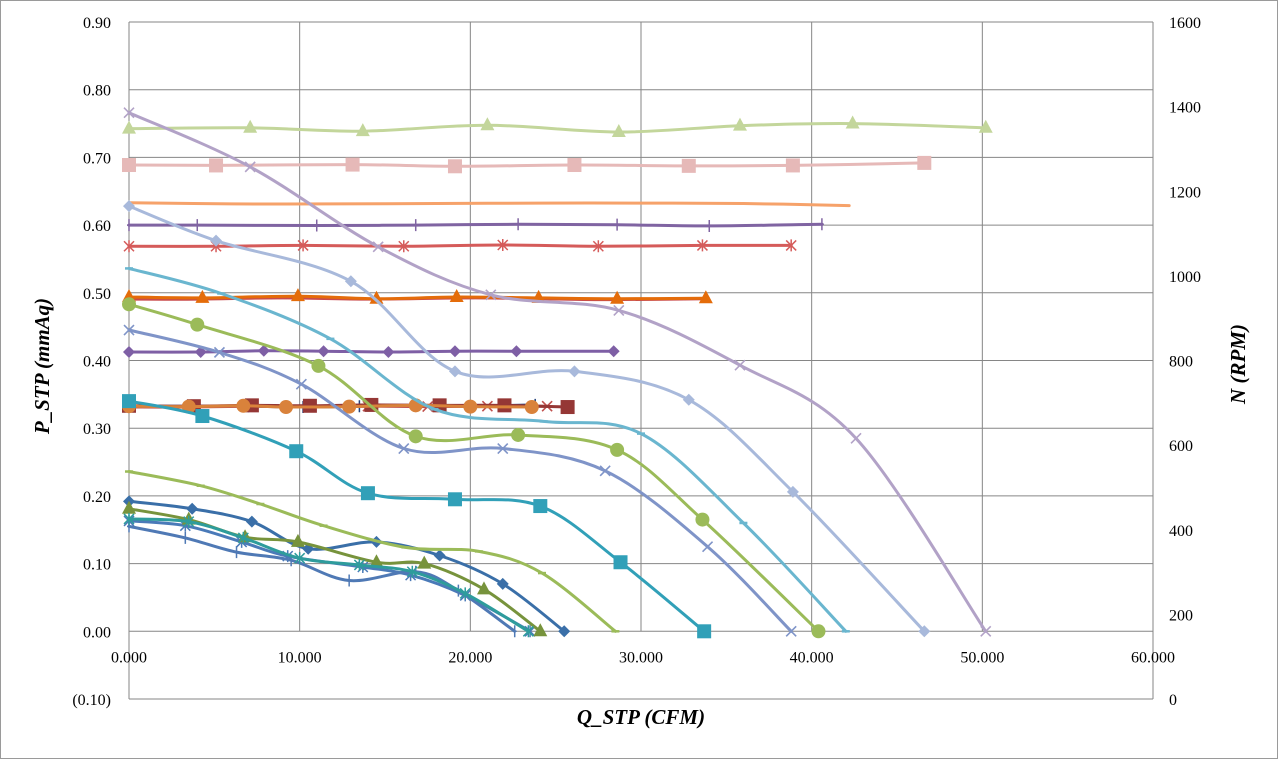 This screenshot has height=759, width=1278. Describe the element at coordinates (1181, 531) in the screenshot. I see `y2-tick-label: 400` at that location.